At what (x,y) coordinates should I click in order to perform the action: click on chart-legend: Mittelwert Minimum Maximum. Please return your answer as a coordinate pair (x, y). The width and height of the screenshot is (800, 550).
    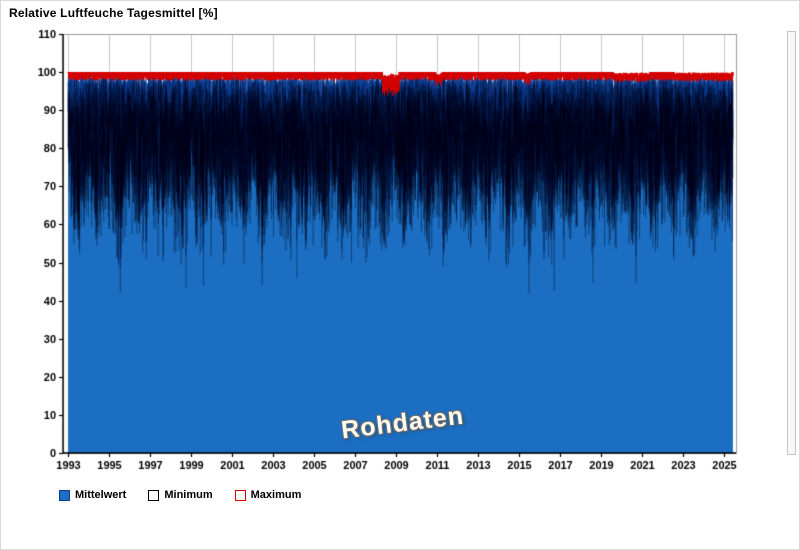
    Looking at the image, I should click on (180, 495).